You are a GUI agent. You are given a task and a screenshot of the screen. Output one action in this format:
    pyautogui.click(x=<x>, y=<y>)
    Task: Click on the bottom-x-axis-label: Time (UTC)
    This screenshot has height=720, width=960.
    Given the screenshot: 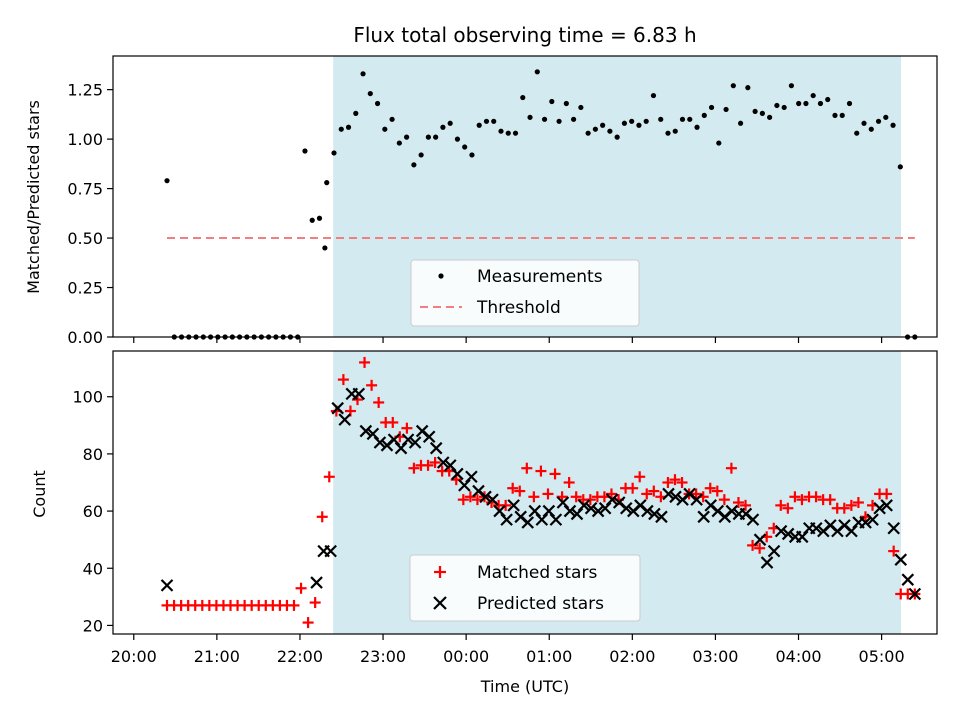 What is the action you would take?
    pyautogui.click(x=524, y=686)
    